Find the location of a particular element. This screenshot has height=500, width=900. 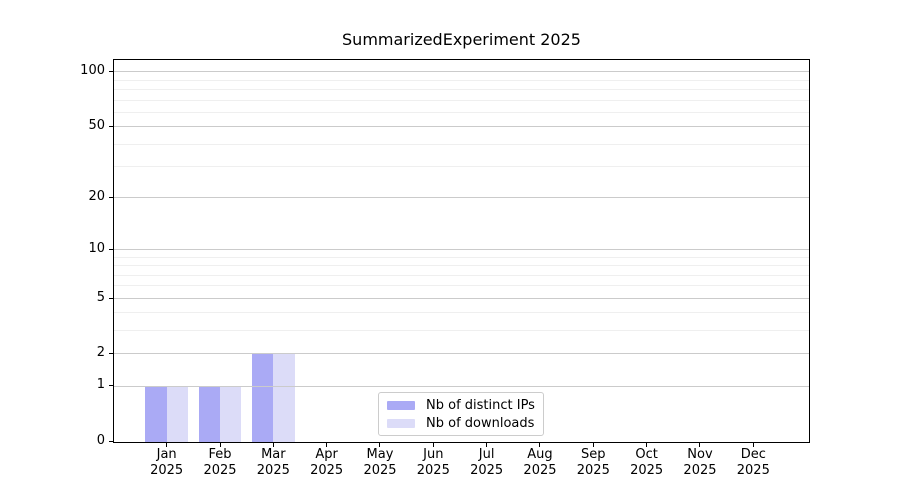

x-tick-month: Jun is located at coordinates (433, 454).